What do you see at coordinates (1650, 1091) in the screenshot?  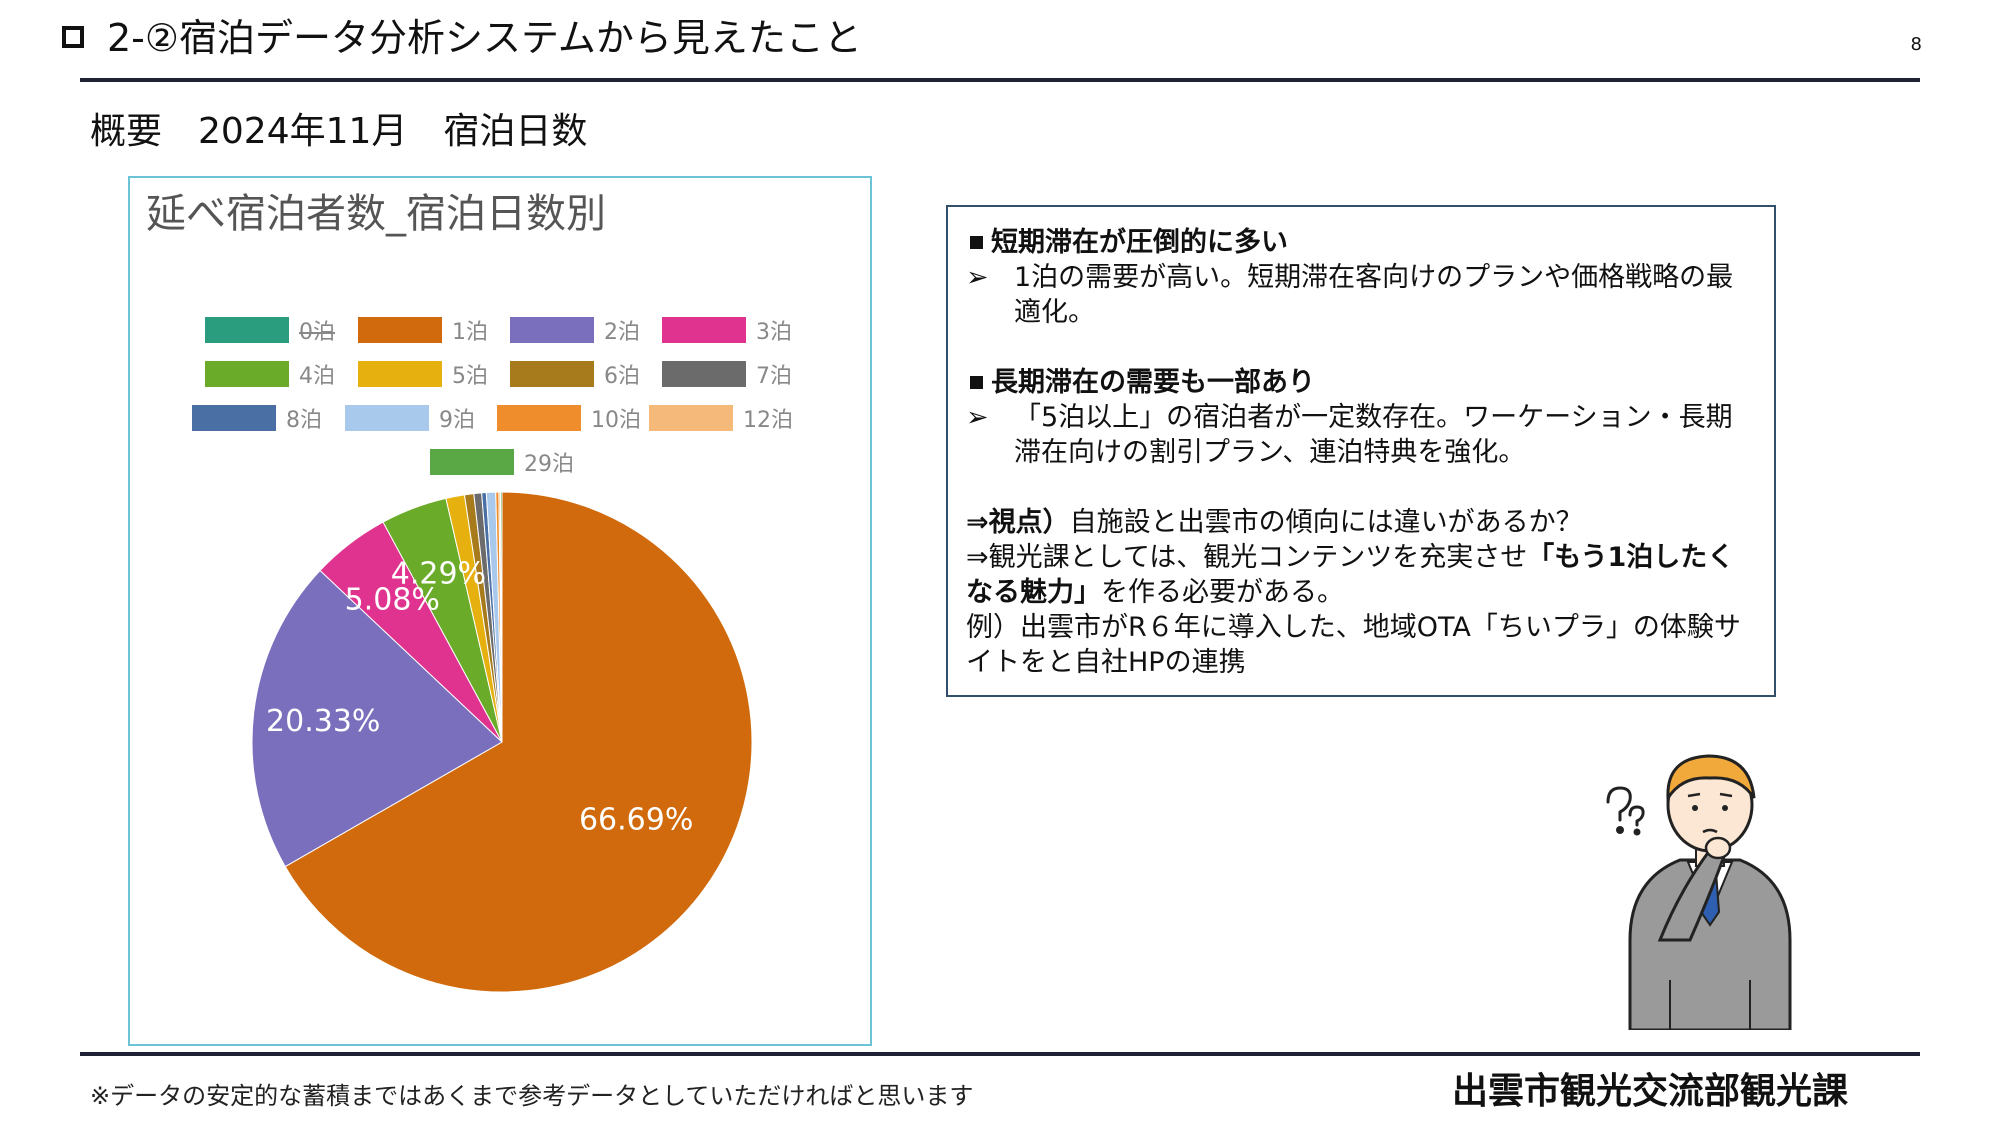 I see `department-name: 出雲市観光交流部観光課` at bounding box center [1650, 1091].